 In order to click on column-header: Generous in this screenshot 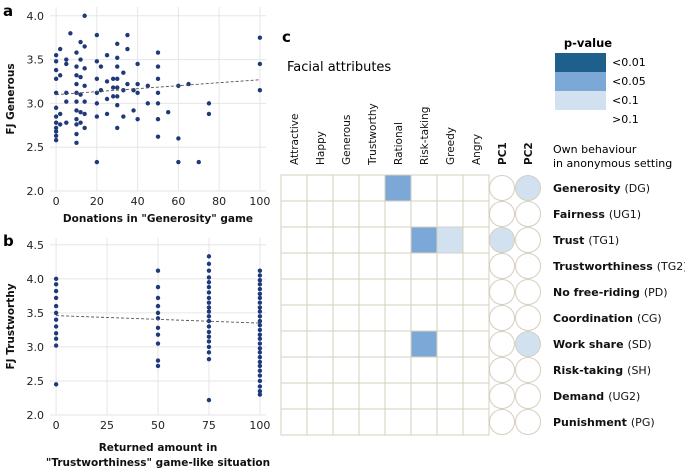, I will do `click(347, 140)`.